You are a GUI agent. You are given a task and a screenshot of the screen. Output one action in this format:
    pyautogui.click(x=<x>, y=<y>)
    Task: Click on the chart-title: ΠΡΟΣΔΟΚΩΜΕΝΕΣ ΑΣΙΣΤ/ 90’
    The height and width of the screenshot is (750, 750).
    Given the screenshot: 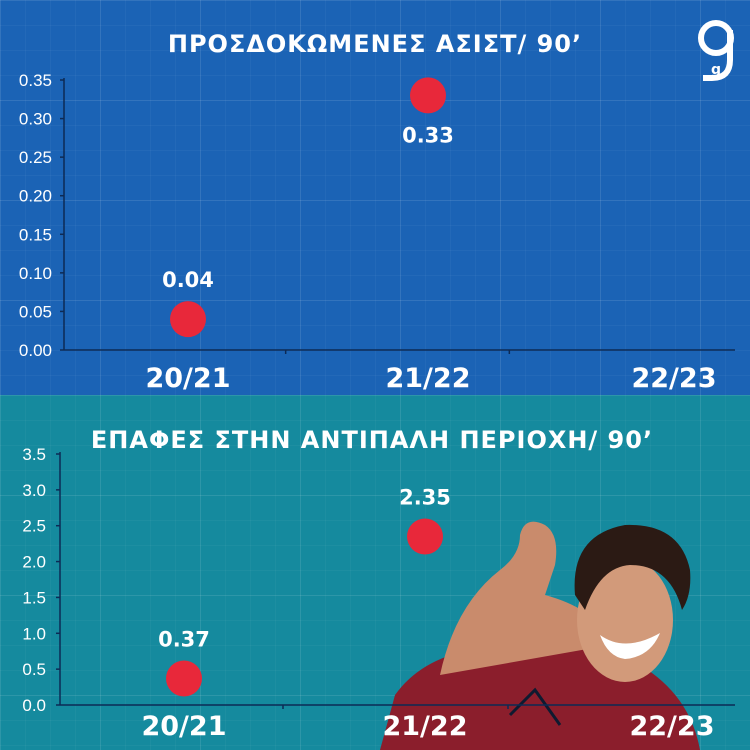 What is the action you would take?
    pyautogui.click(x=375, y=44)
    